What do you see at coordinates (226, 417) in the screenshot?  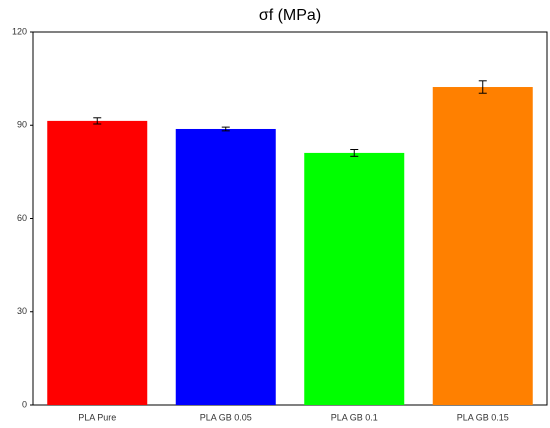 I see `x-tick-label: PLA GB 0.05` at bounding box center [226, 417].